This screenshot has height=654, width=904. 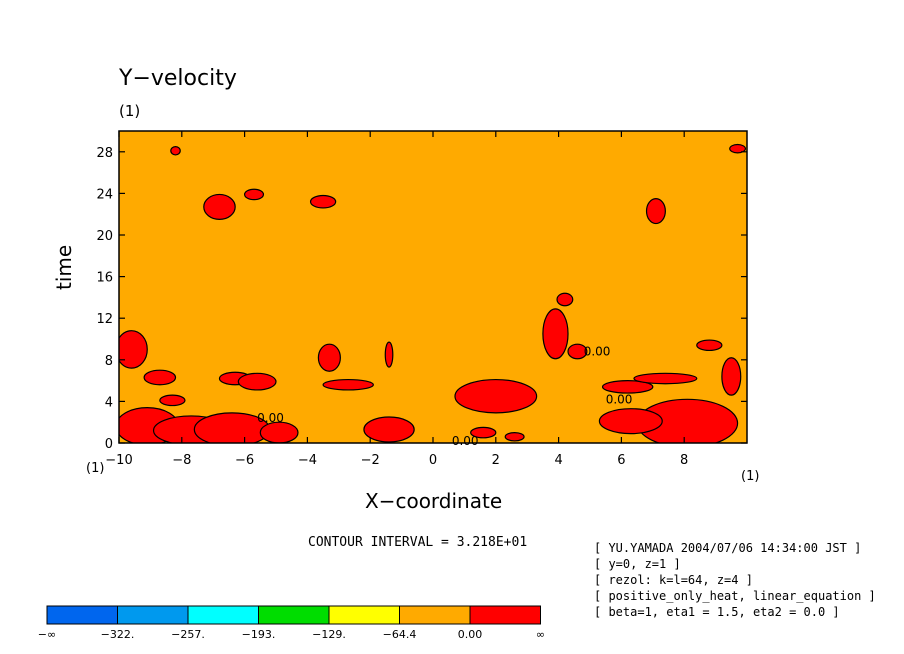 What do you see at coordinates (470, 634) in the screenshot?
I see `colorbar-level-label: 0.00` at bounding box center [470, 634].